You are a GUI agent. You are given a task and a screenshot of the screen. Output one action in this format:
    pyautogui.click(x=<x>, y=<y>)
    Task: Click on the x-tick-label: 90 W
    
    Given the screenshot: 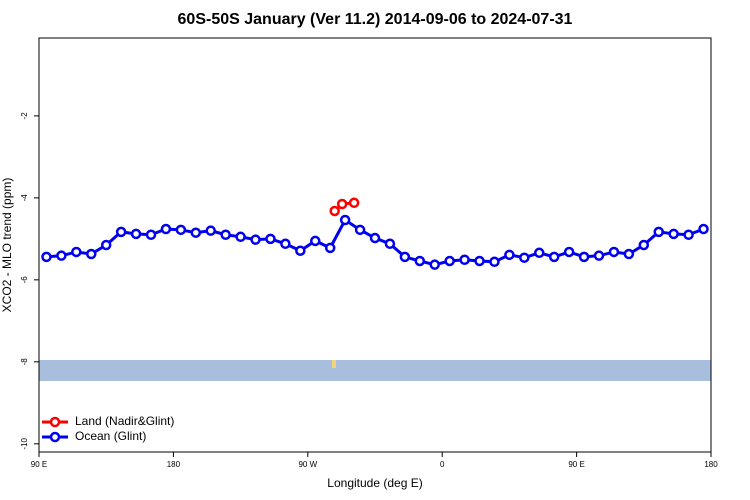 What is the action you would take?
    pyautogui.click(x=307, y=464)
    